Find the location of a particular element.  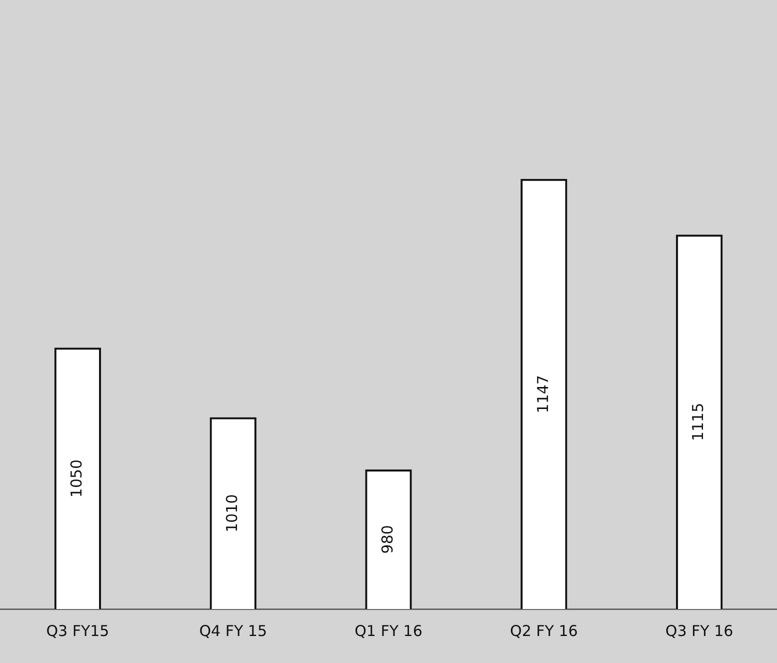

data-label: 1115 is located at coordinates (698, 422).